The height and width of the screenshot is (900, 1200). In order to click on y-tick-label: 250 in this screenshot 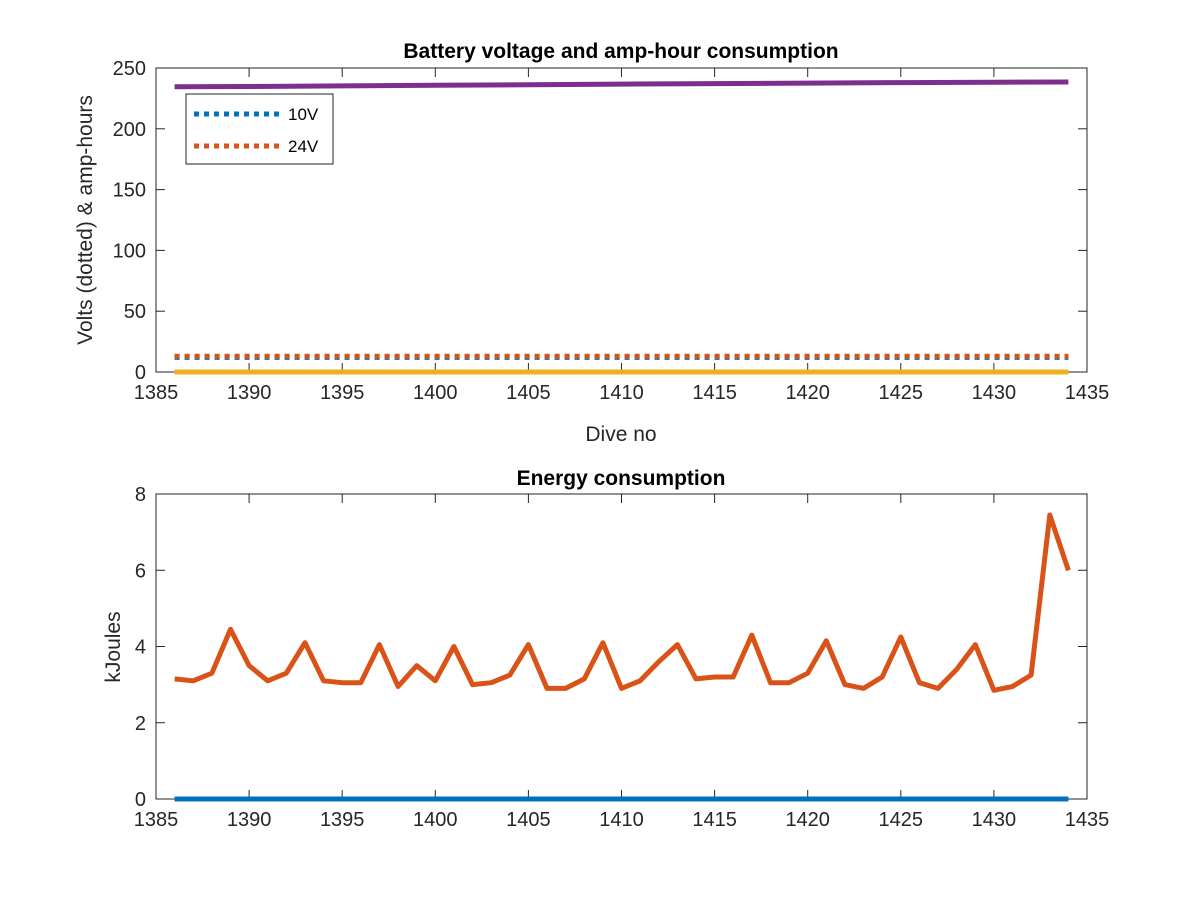, I will do `click(129, 69)`.